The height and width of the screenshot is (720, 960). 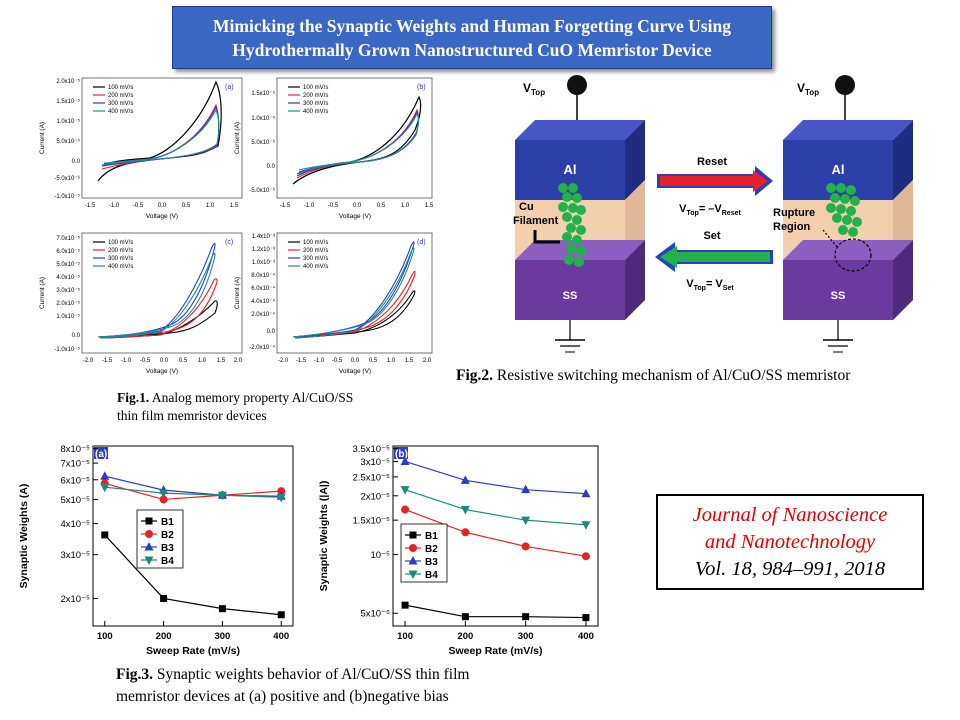 What do you see at coordinates (712, 162) in the screenshot?
I see `reset-label: Reset` at bounding box center [712, 162].